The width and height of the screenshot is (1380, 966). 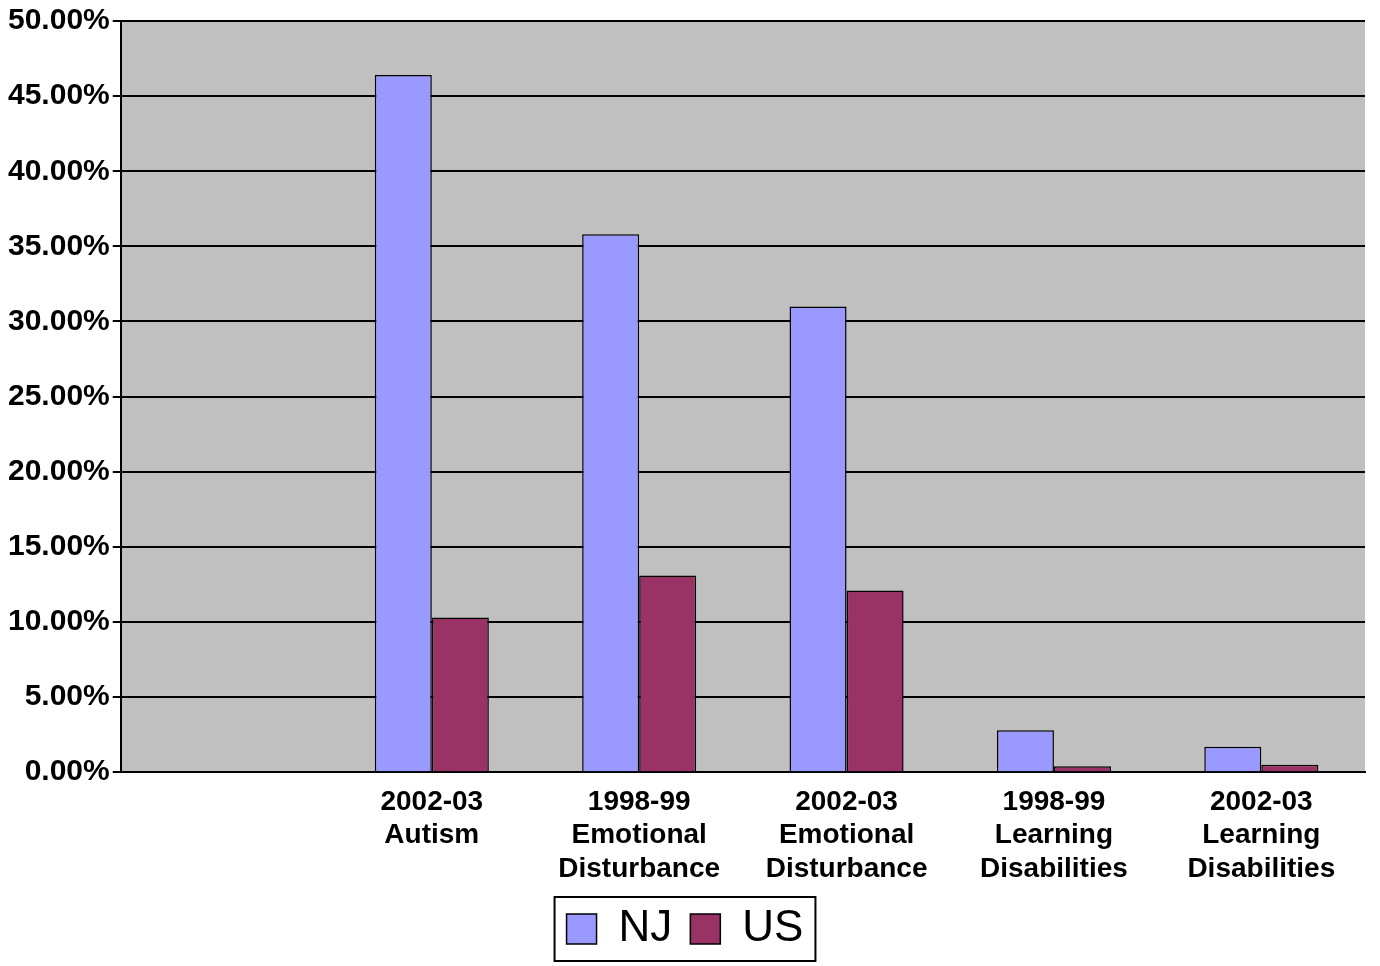 I want to click on y-tick-label: 10.00%, so click(x=59, y=620).